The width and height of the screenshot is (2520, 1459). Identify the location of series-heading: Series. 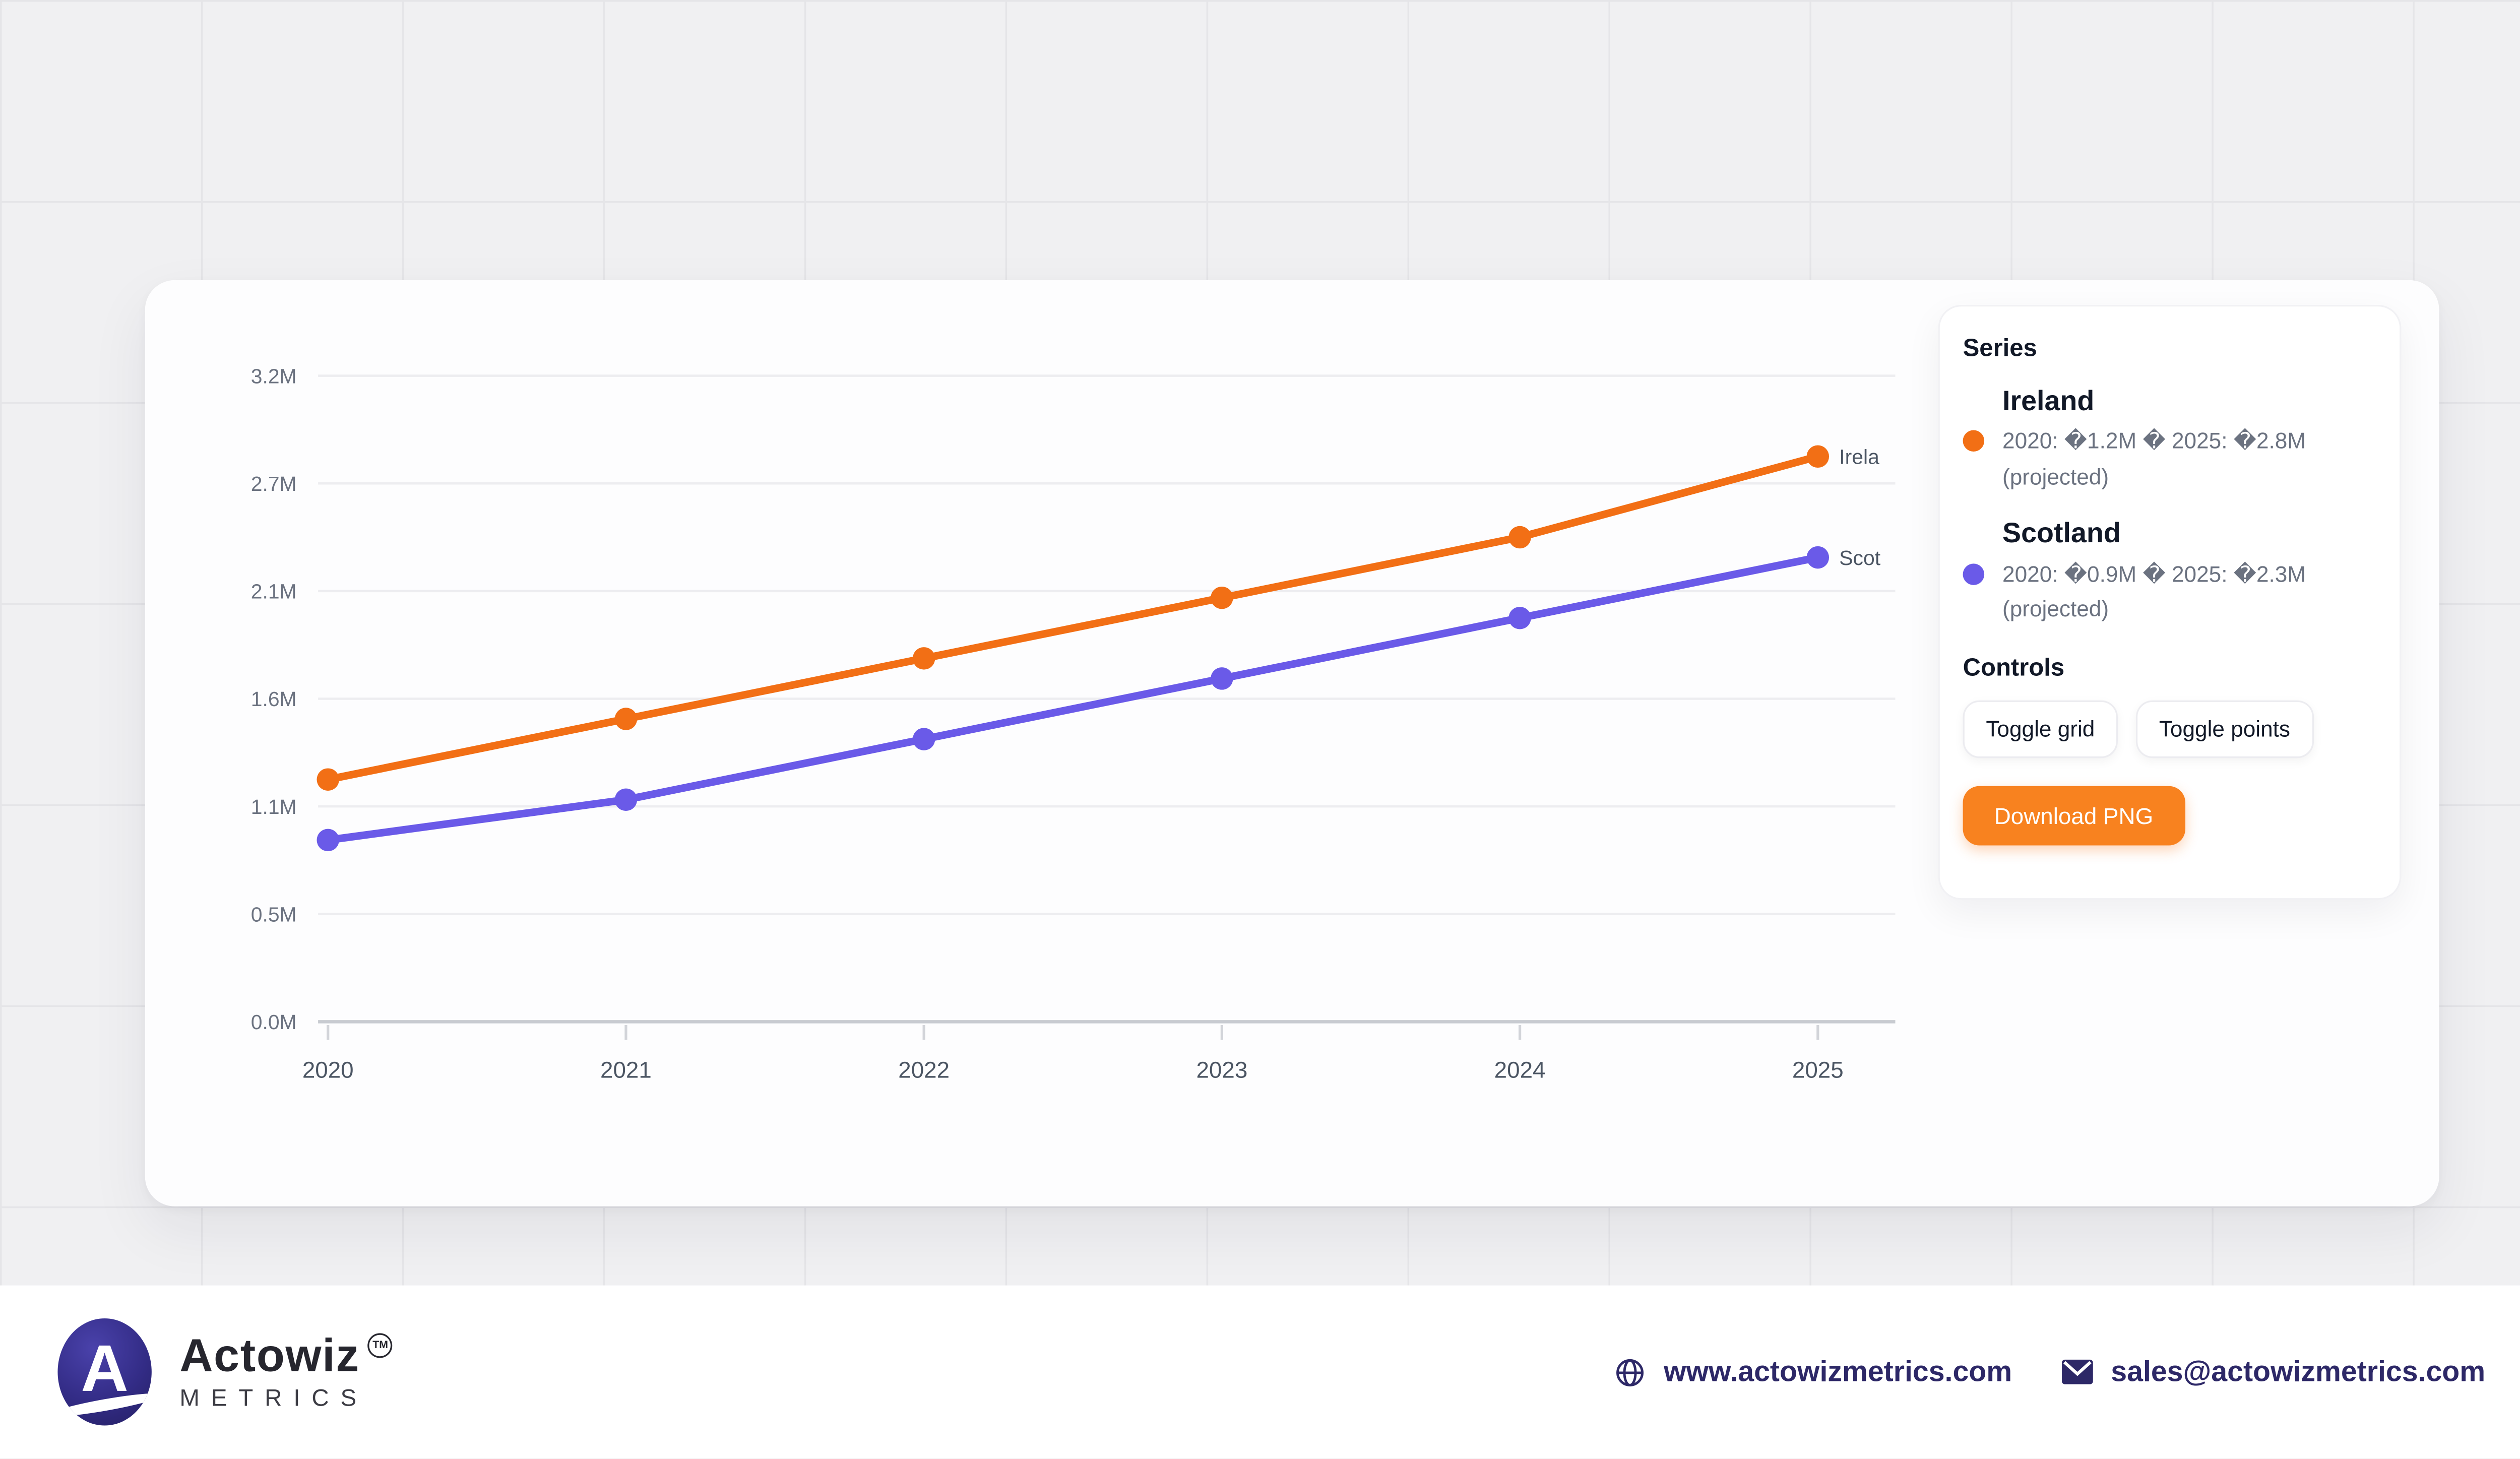
(2000, 348).